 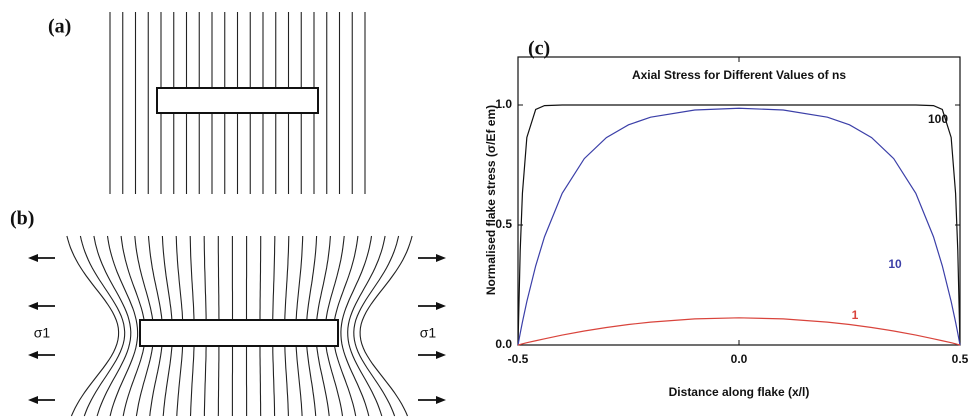 What do you see at coordinates (22, 219) in the screenshot?
I see `panel-label: (b)` at bounding box center [22, 219].